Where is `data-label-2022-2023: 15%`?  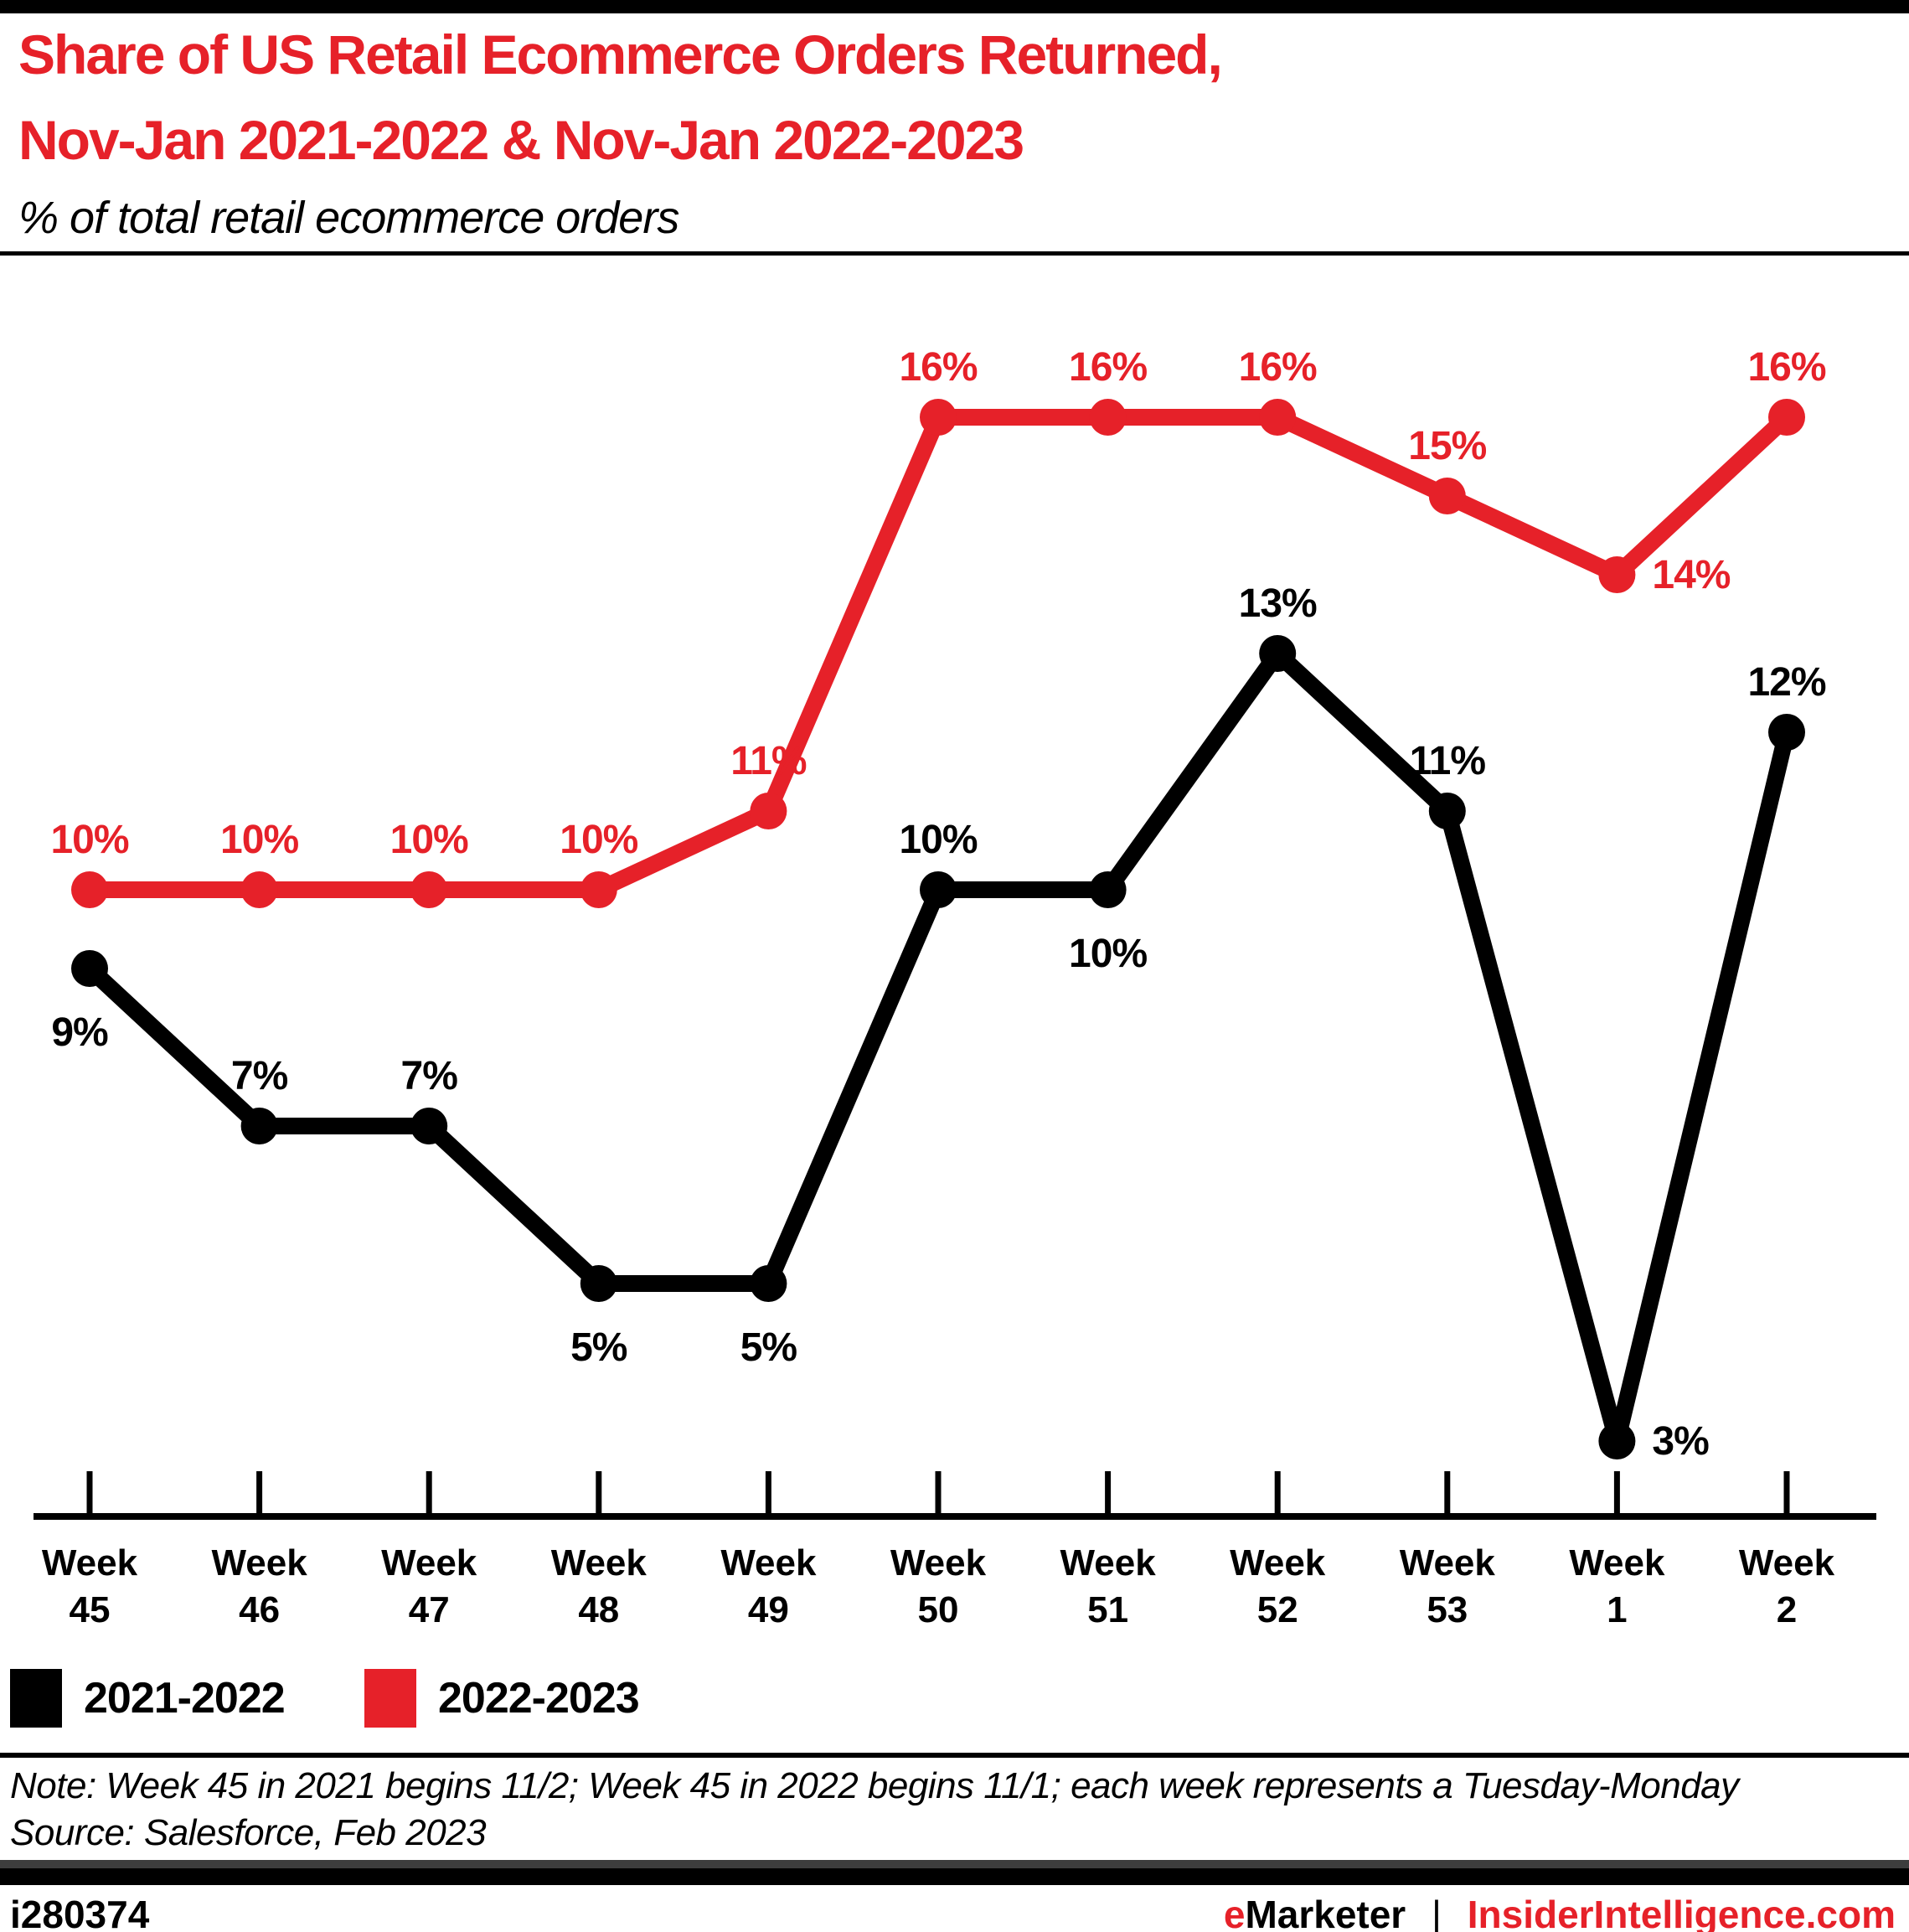 data-label-2022-2023: 15% is located at coordinates (1447, 446).